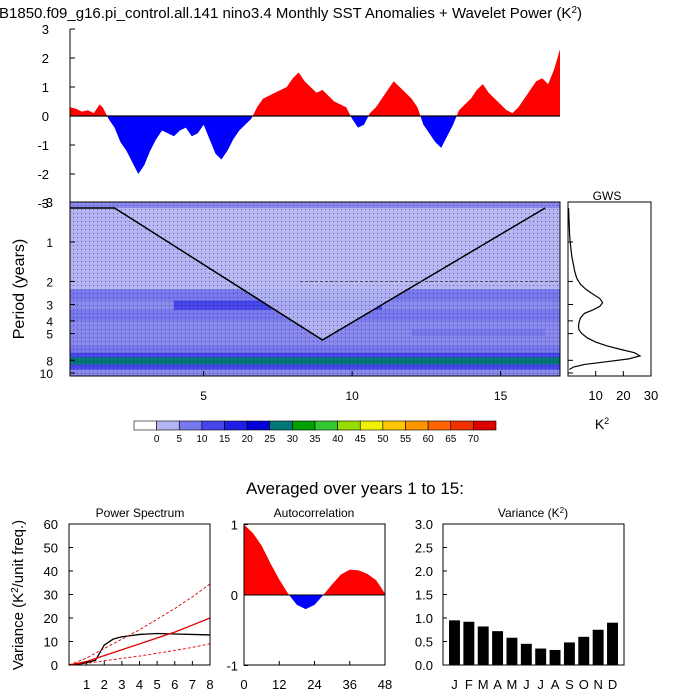 The image size is (700, 700). I want to click on autocorrelation-x-tick-label: 0, so click(243, 684).